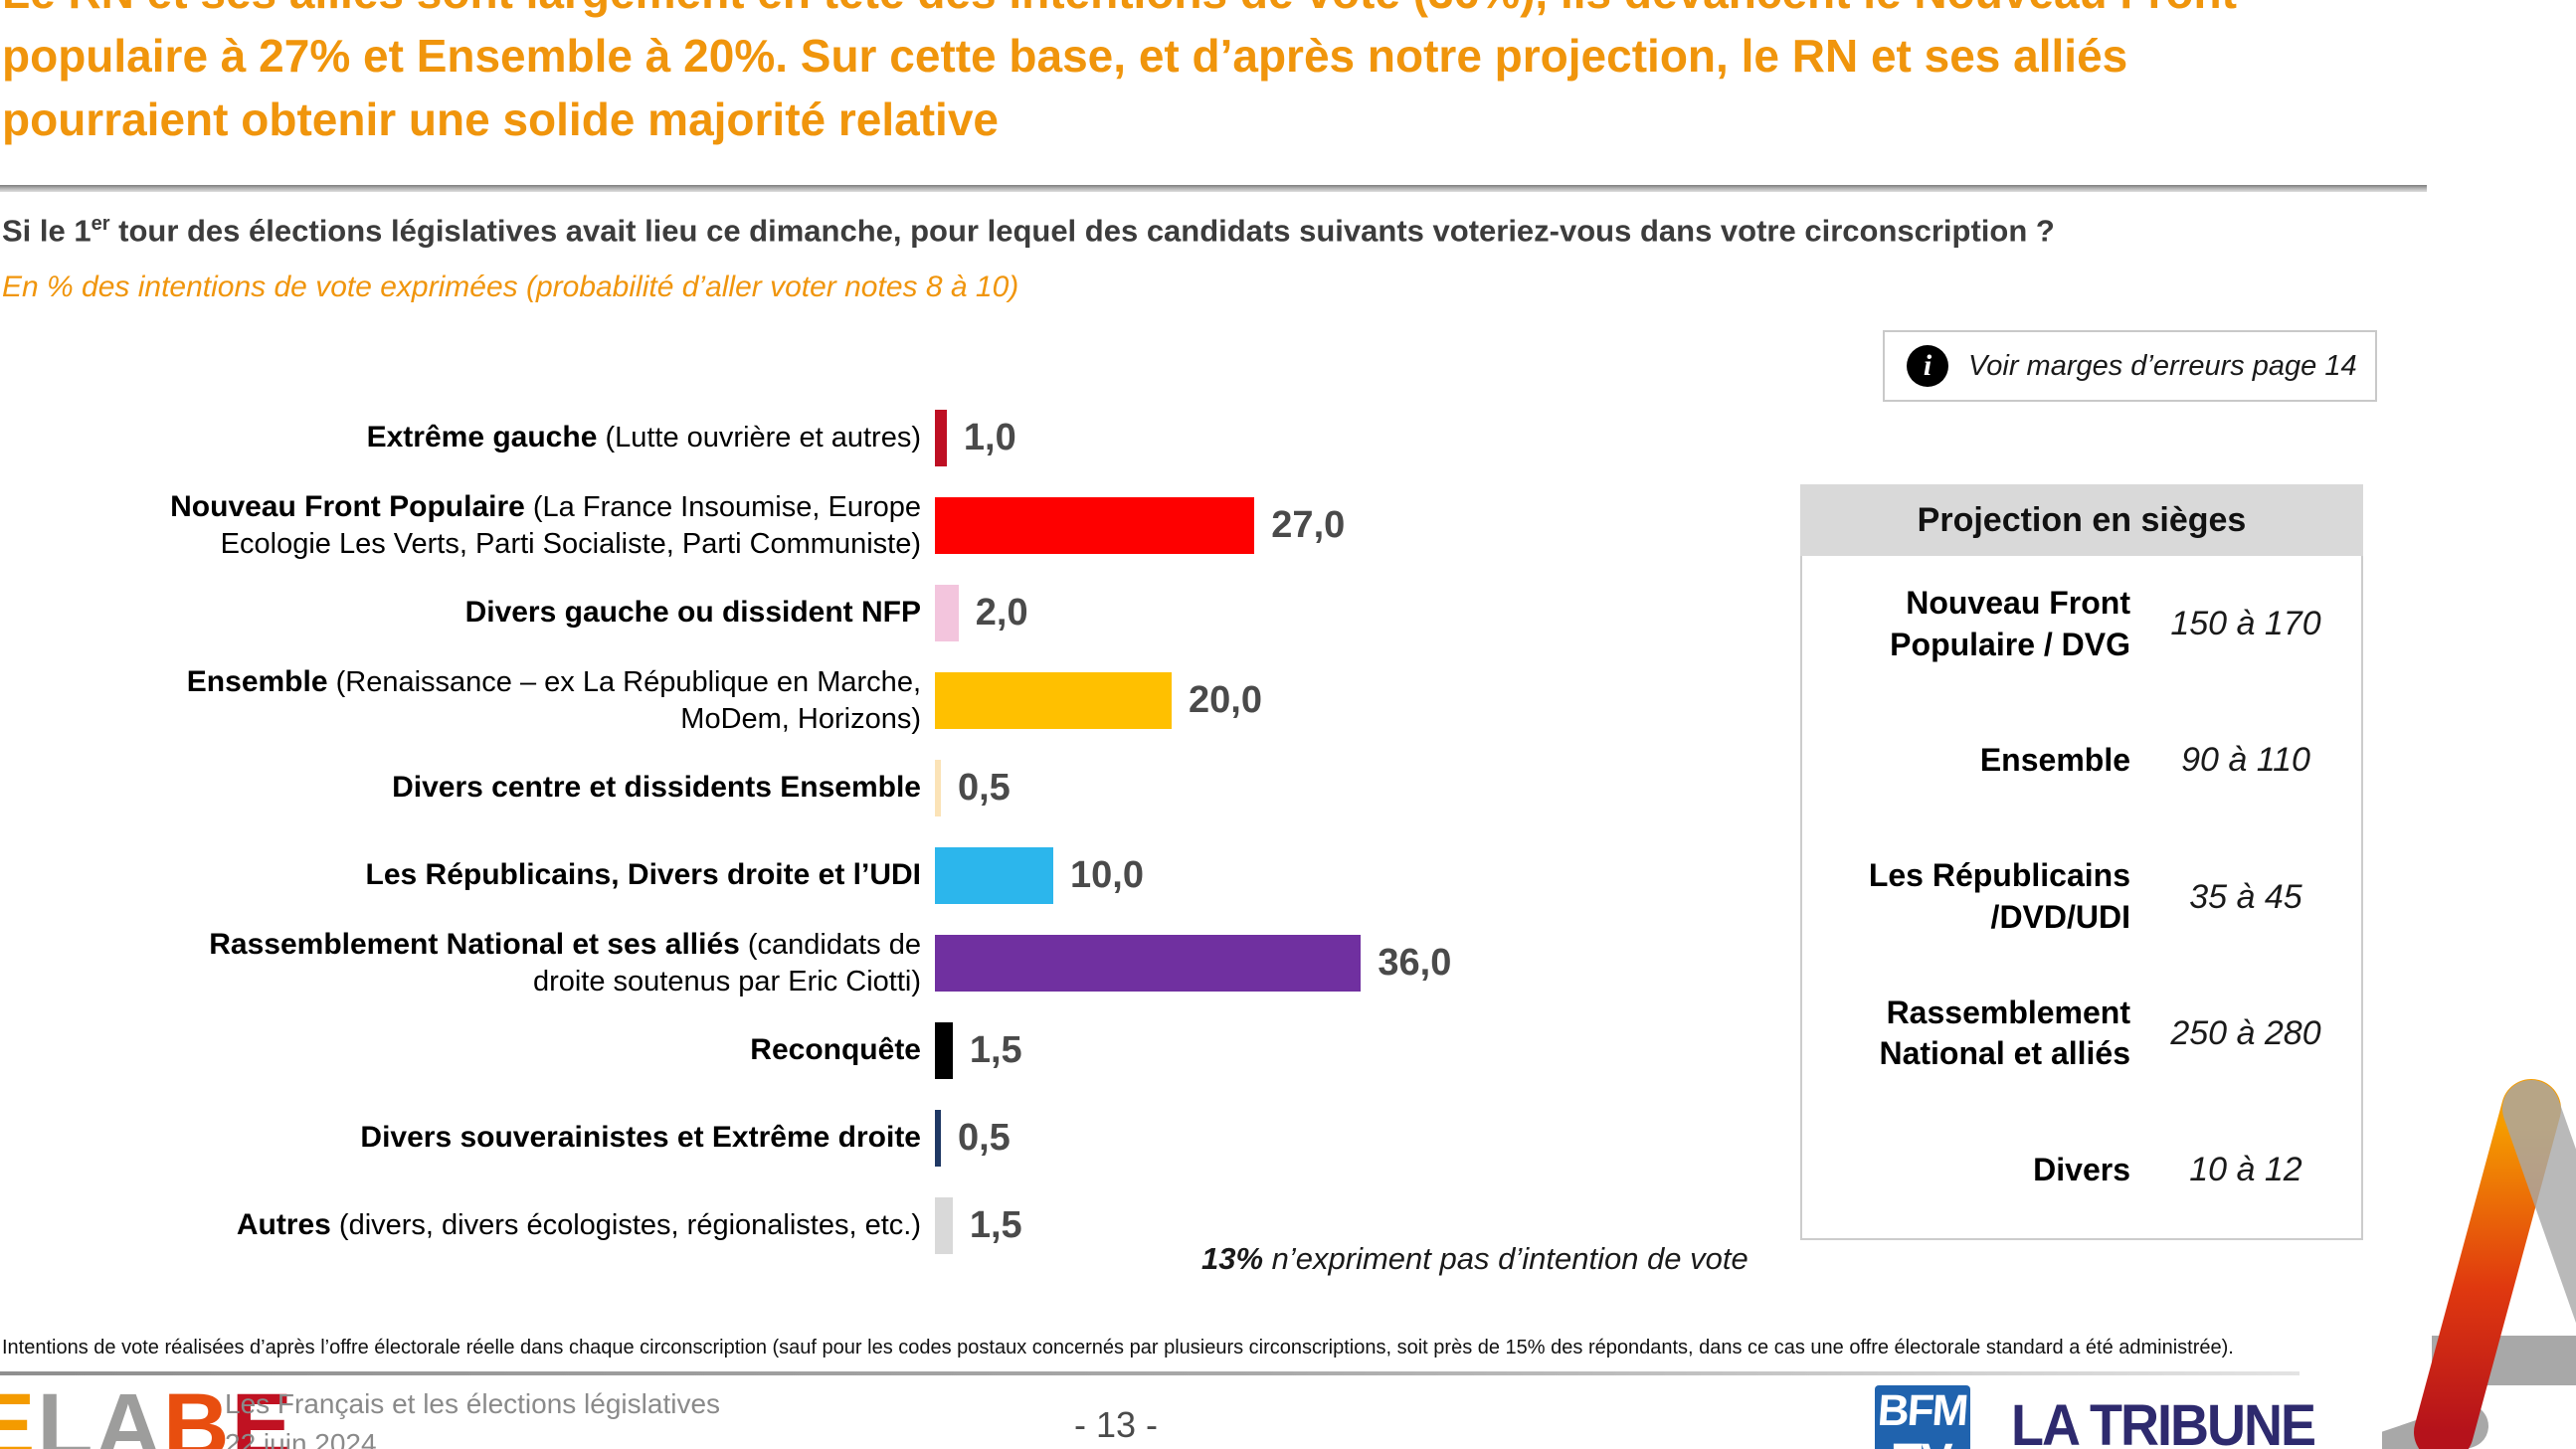  Describe the element at coordinates (1232, 1258) in the screenshot. I see `no-opinion-note-pct: 13%` at that location.